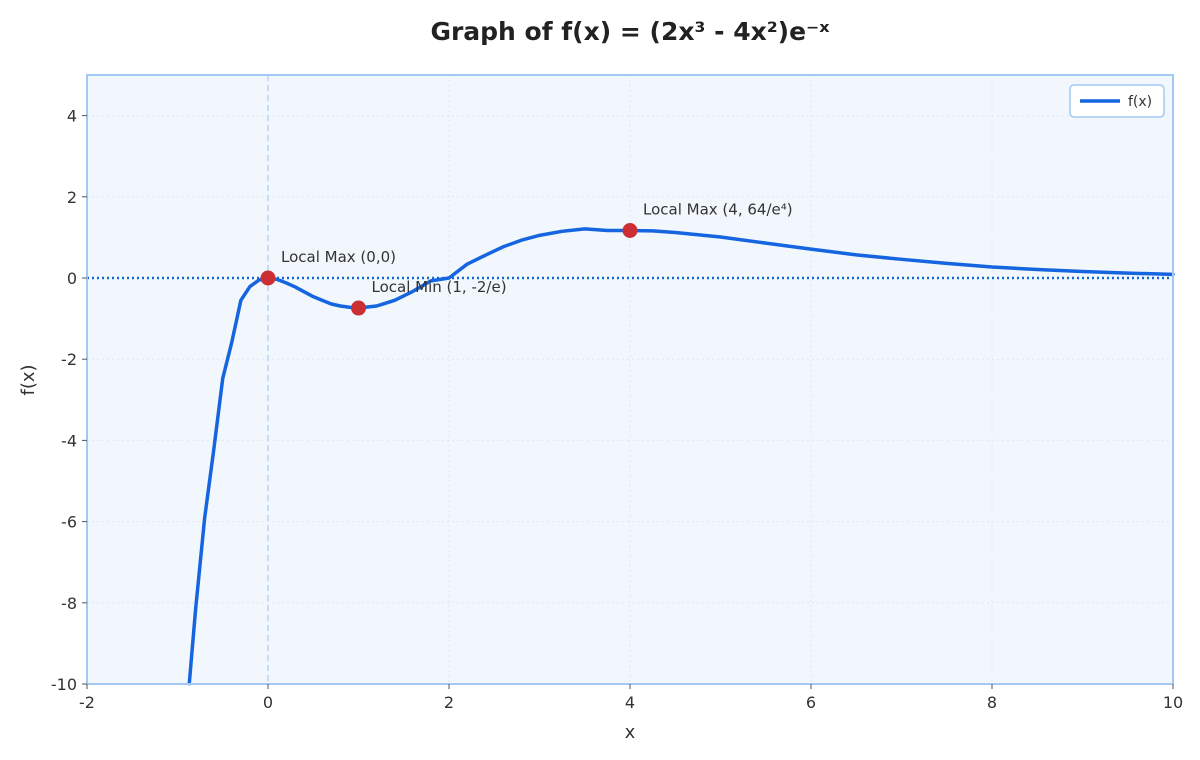  I want to click on x-tick-label: 8, so click(992, 702).